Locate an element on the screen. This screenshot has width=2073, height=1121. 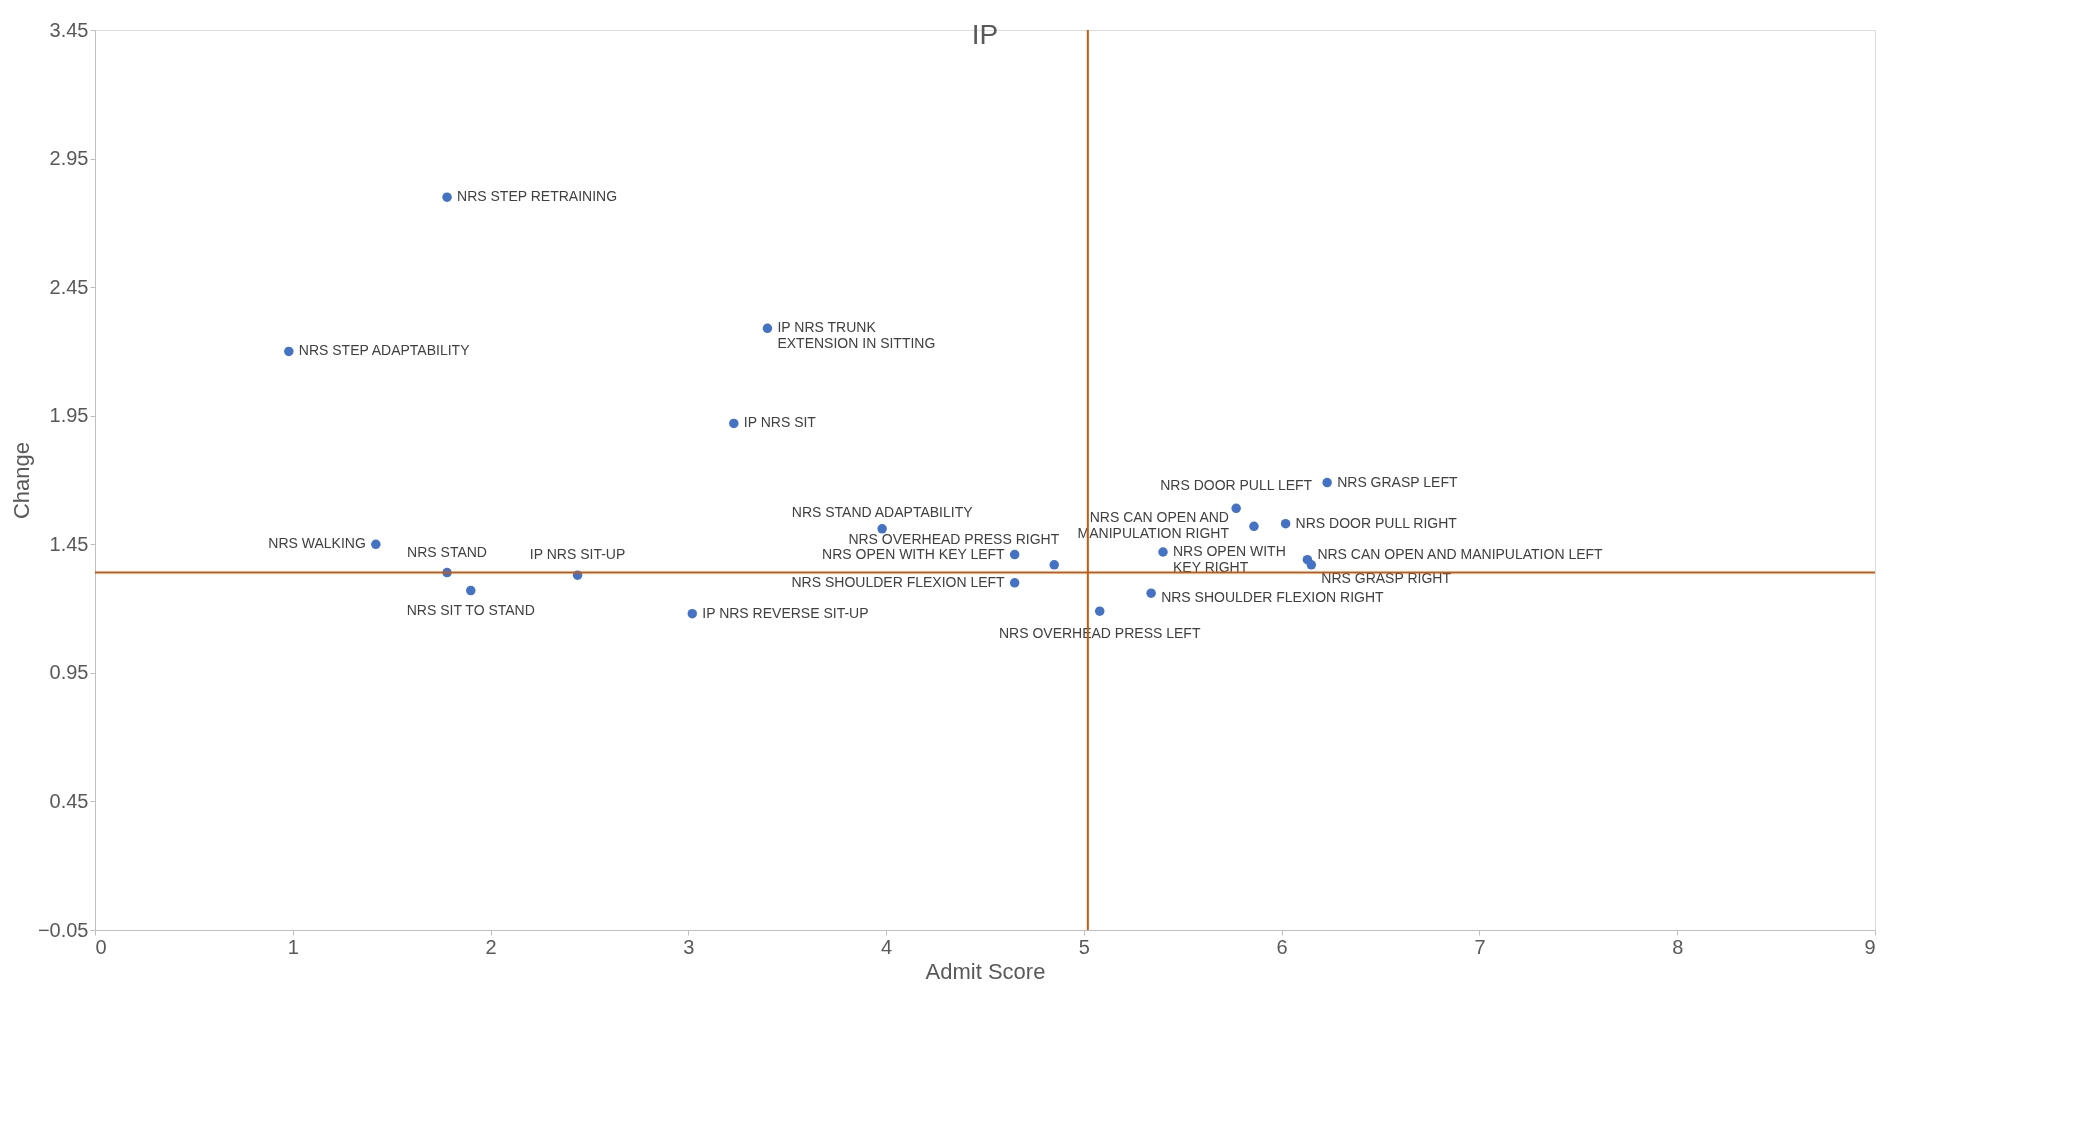
y-tick-label: 1.45 is located at coordinates (69, 543).